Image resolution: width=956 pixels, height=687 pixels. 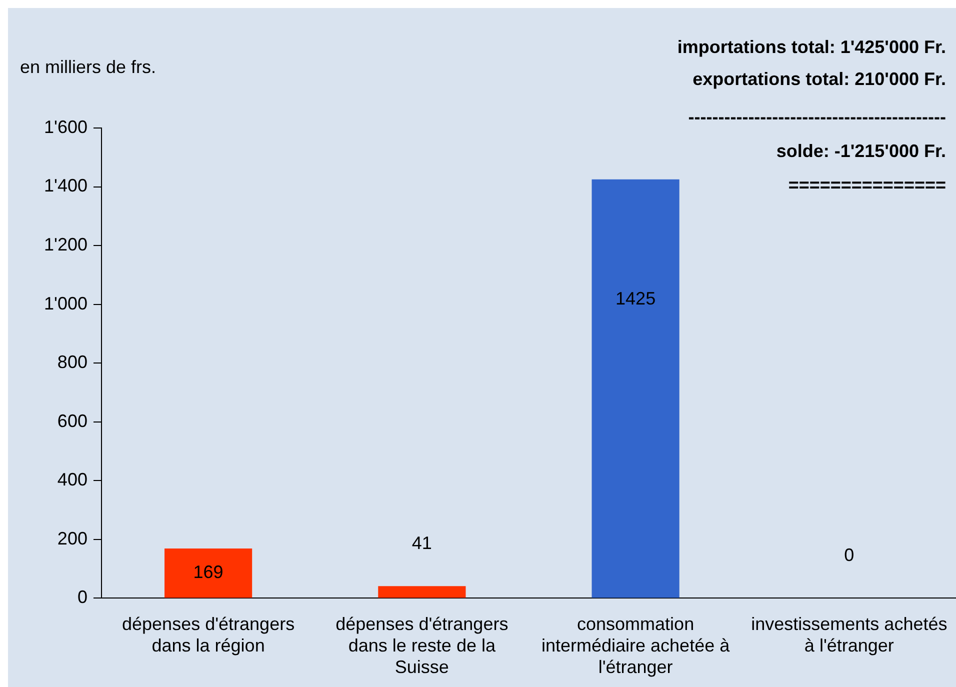 What do you see at coordinates (811, 46) in the screenshot?
I see `text: importations total: 1'425'000 Fr.` at bounding box center [811, 46].